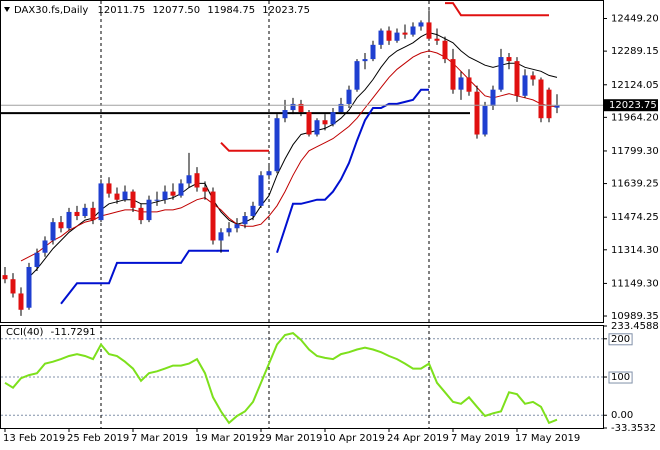 Image resolution: width=660 pixels, height=450 pixels. What do you see at coordinates (635, 51) in the screenshot?
I see `y-tick-label: 12289.15` at bounding box center [635, 51].